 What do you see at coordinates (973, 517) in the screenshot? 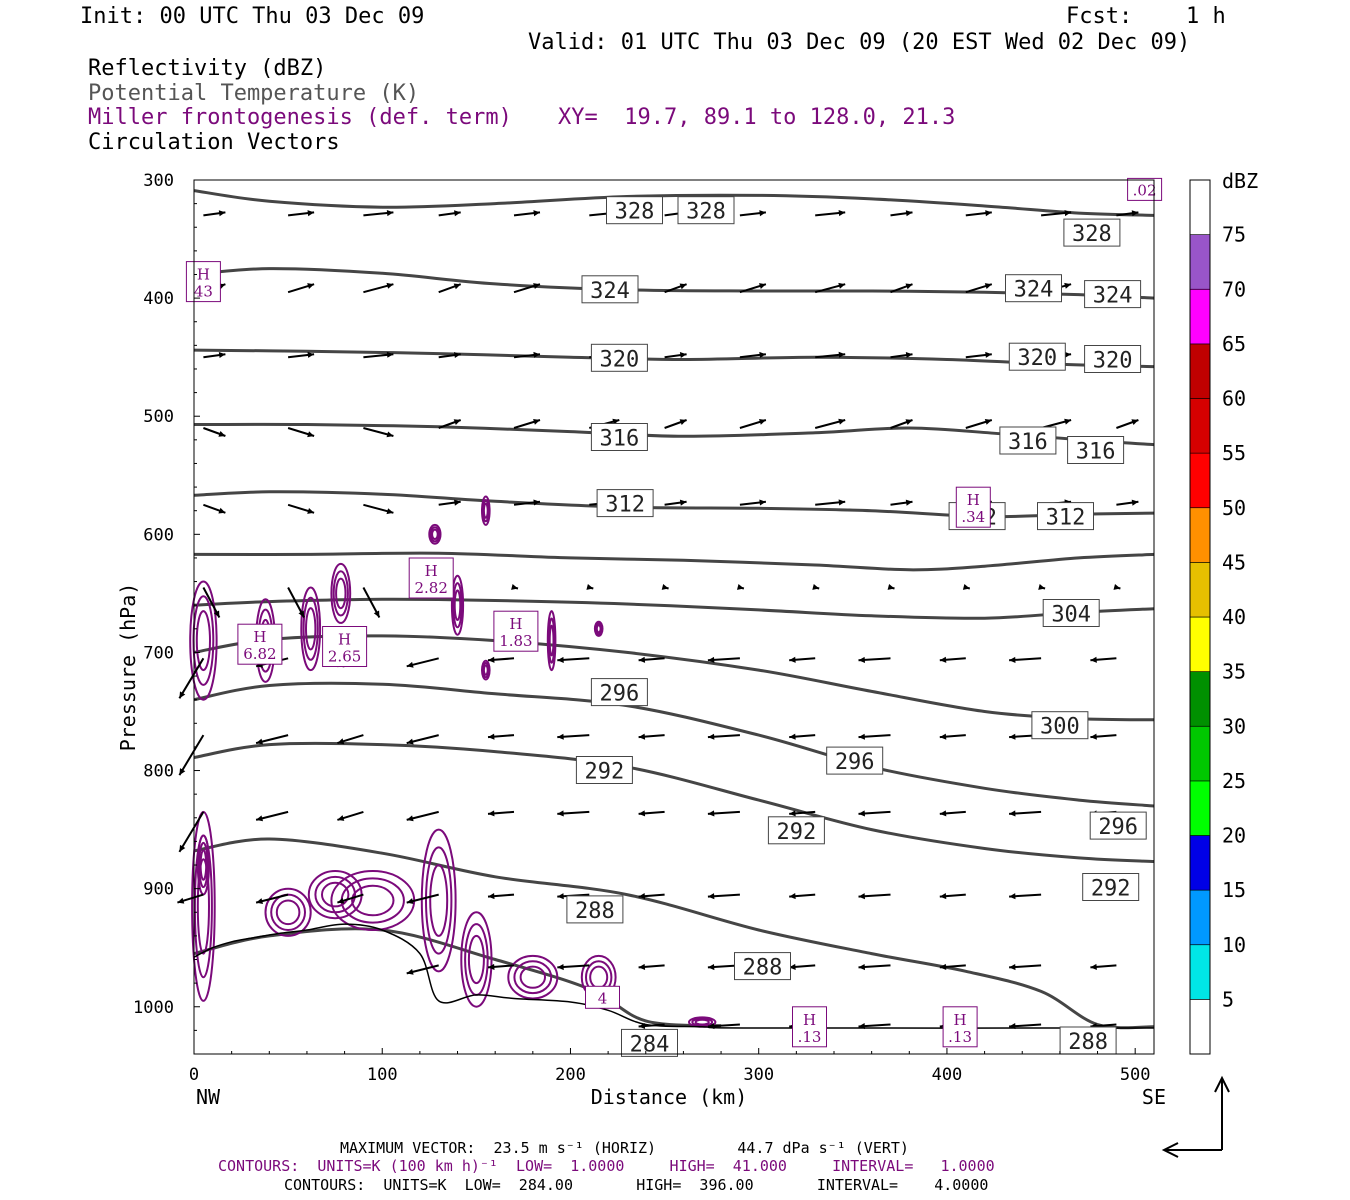
I see `fronto-high-value: .34` at bounding box center [973, 517].